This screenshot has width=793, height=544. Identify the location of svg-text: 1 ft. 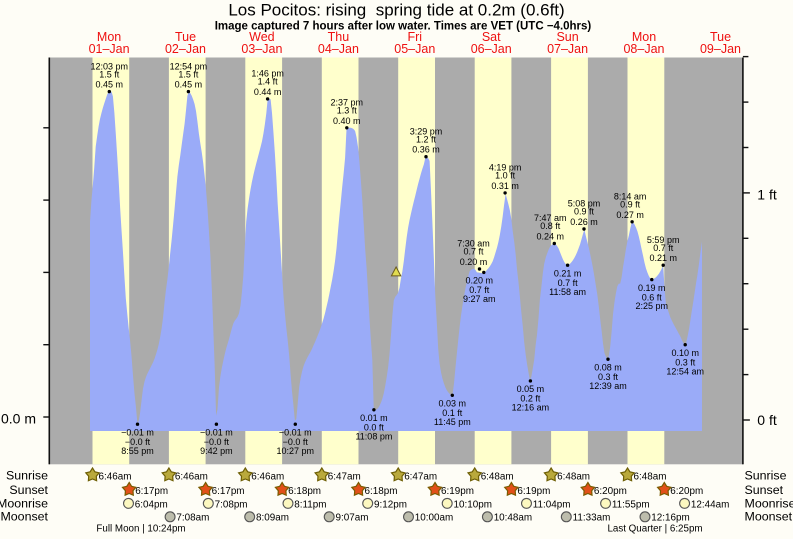
(767, 195).